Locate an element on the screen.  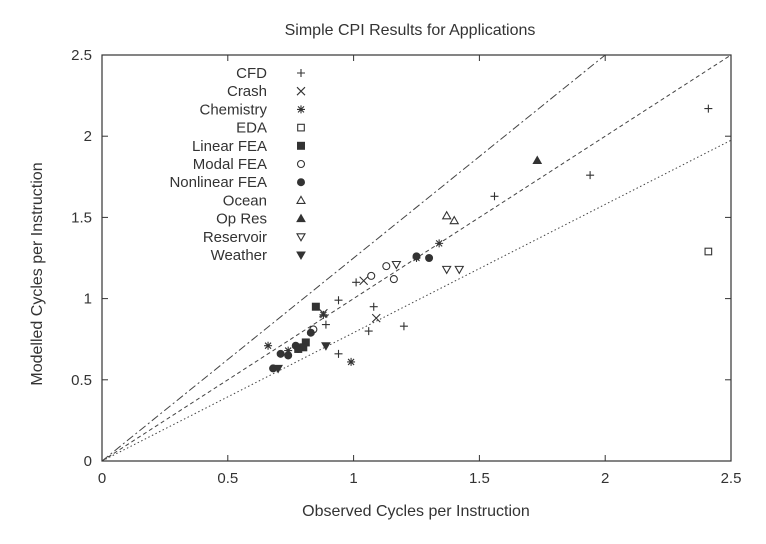
legend-label: Nonlinear FEA is located at coordinates (218, 182).